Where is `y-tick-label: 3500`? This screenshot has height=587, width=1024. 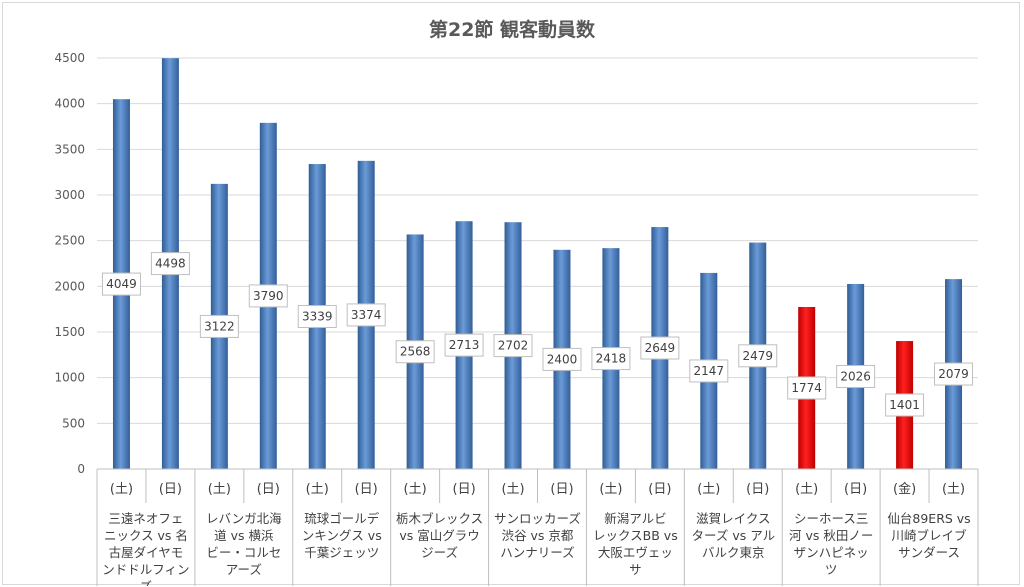
y-tick-label: 3500 is located at coordinates (69, 149).